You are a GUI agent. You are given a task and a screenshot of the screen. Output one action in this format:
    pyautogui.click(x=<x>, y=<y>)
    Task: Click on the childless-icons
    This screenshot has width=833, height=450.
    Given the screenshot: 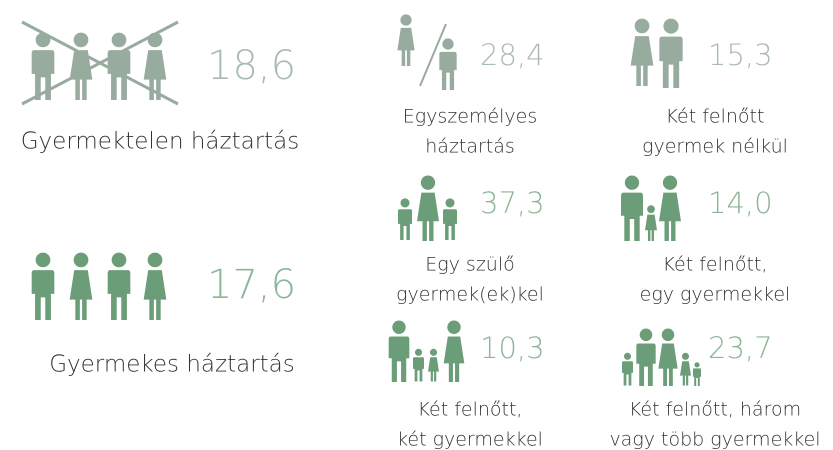 What is the action you would take?
    pyautogui.click(x=100, y=63)
    